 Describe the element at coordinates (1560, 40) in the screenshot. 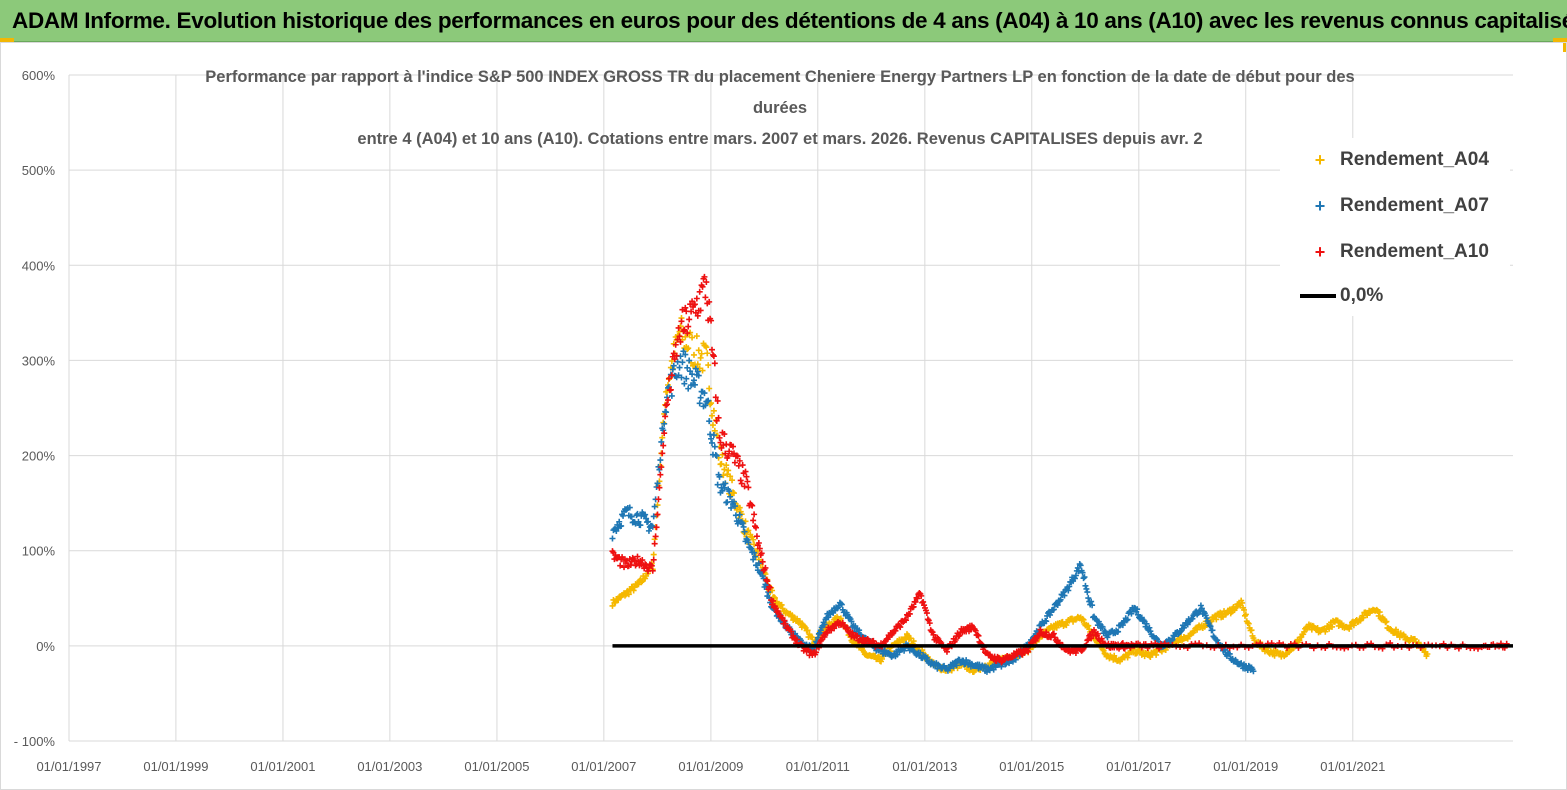

I see `corner-accent-top-right` at that location.